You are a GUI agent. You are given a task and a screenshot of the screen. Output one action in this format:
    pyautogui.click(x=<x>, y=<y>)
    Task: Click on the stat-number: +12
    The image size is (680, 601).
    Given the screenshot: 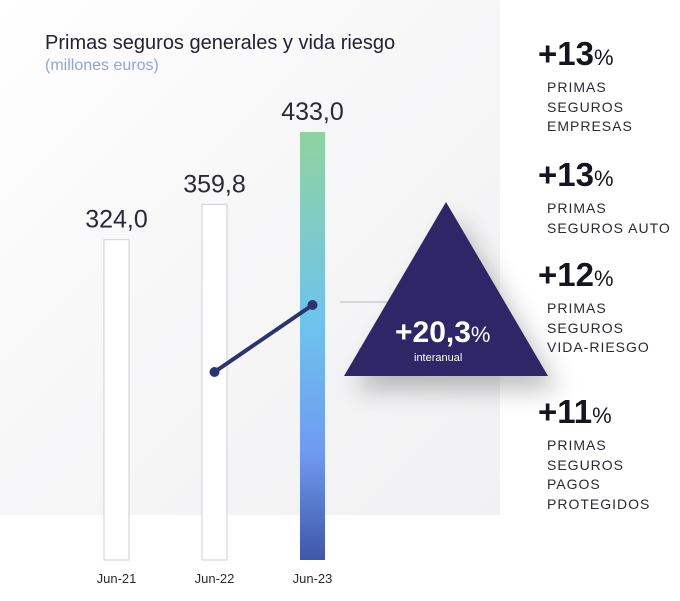 What is the action you would take?
    pyautogui.click(x=566, y=274)
    